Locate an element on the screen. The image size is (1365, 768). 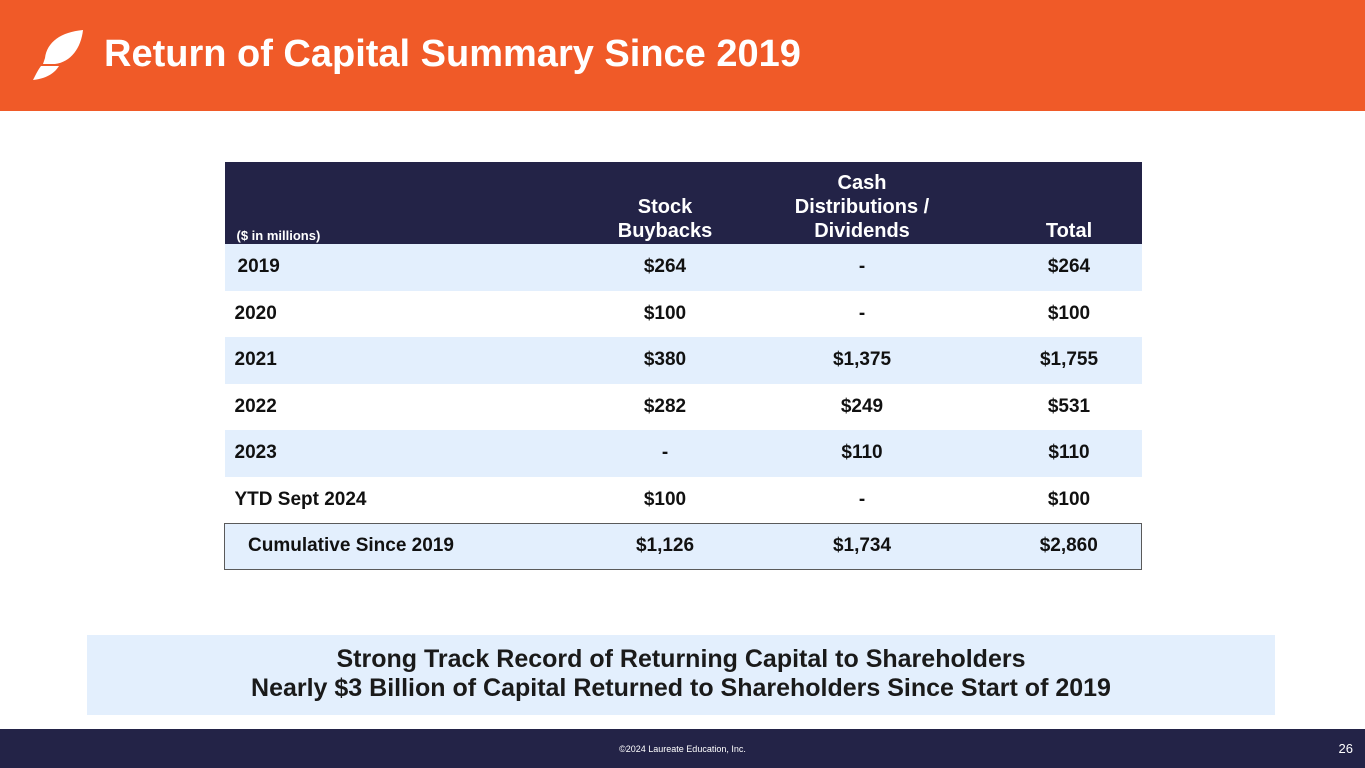
buybacks-value: - is located at coordinates (665, 453).